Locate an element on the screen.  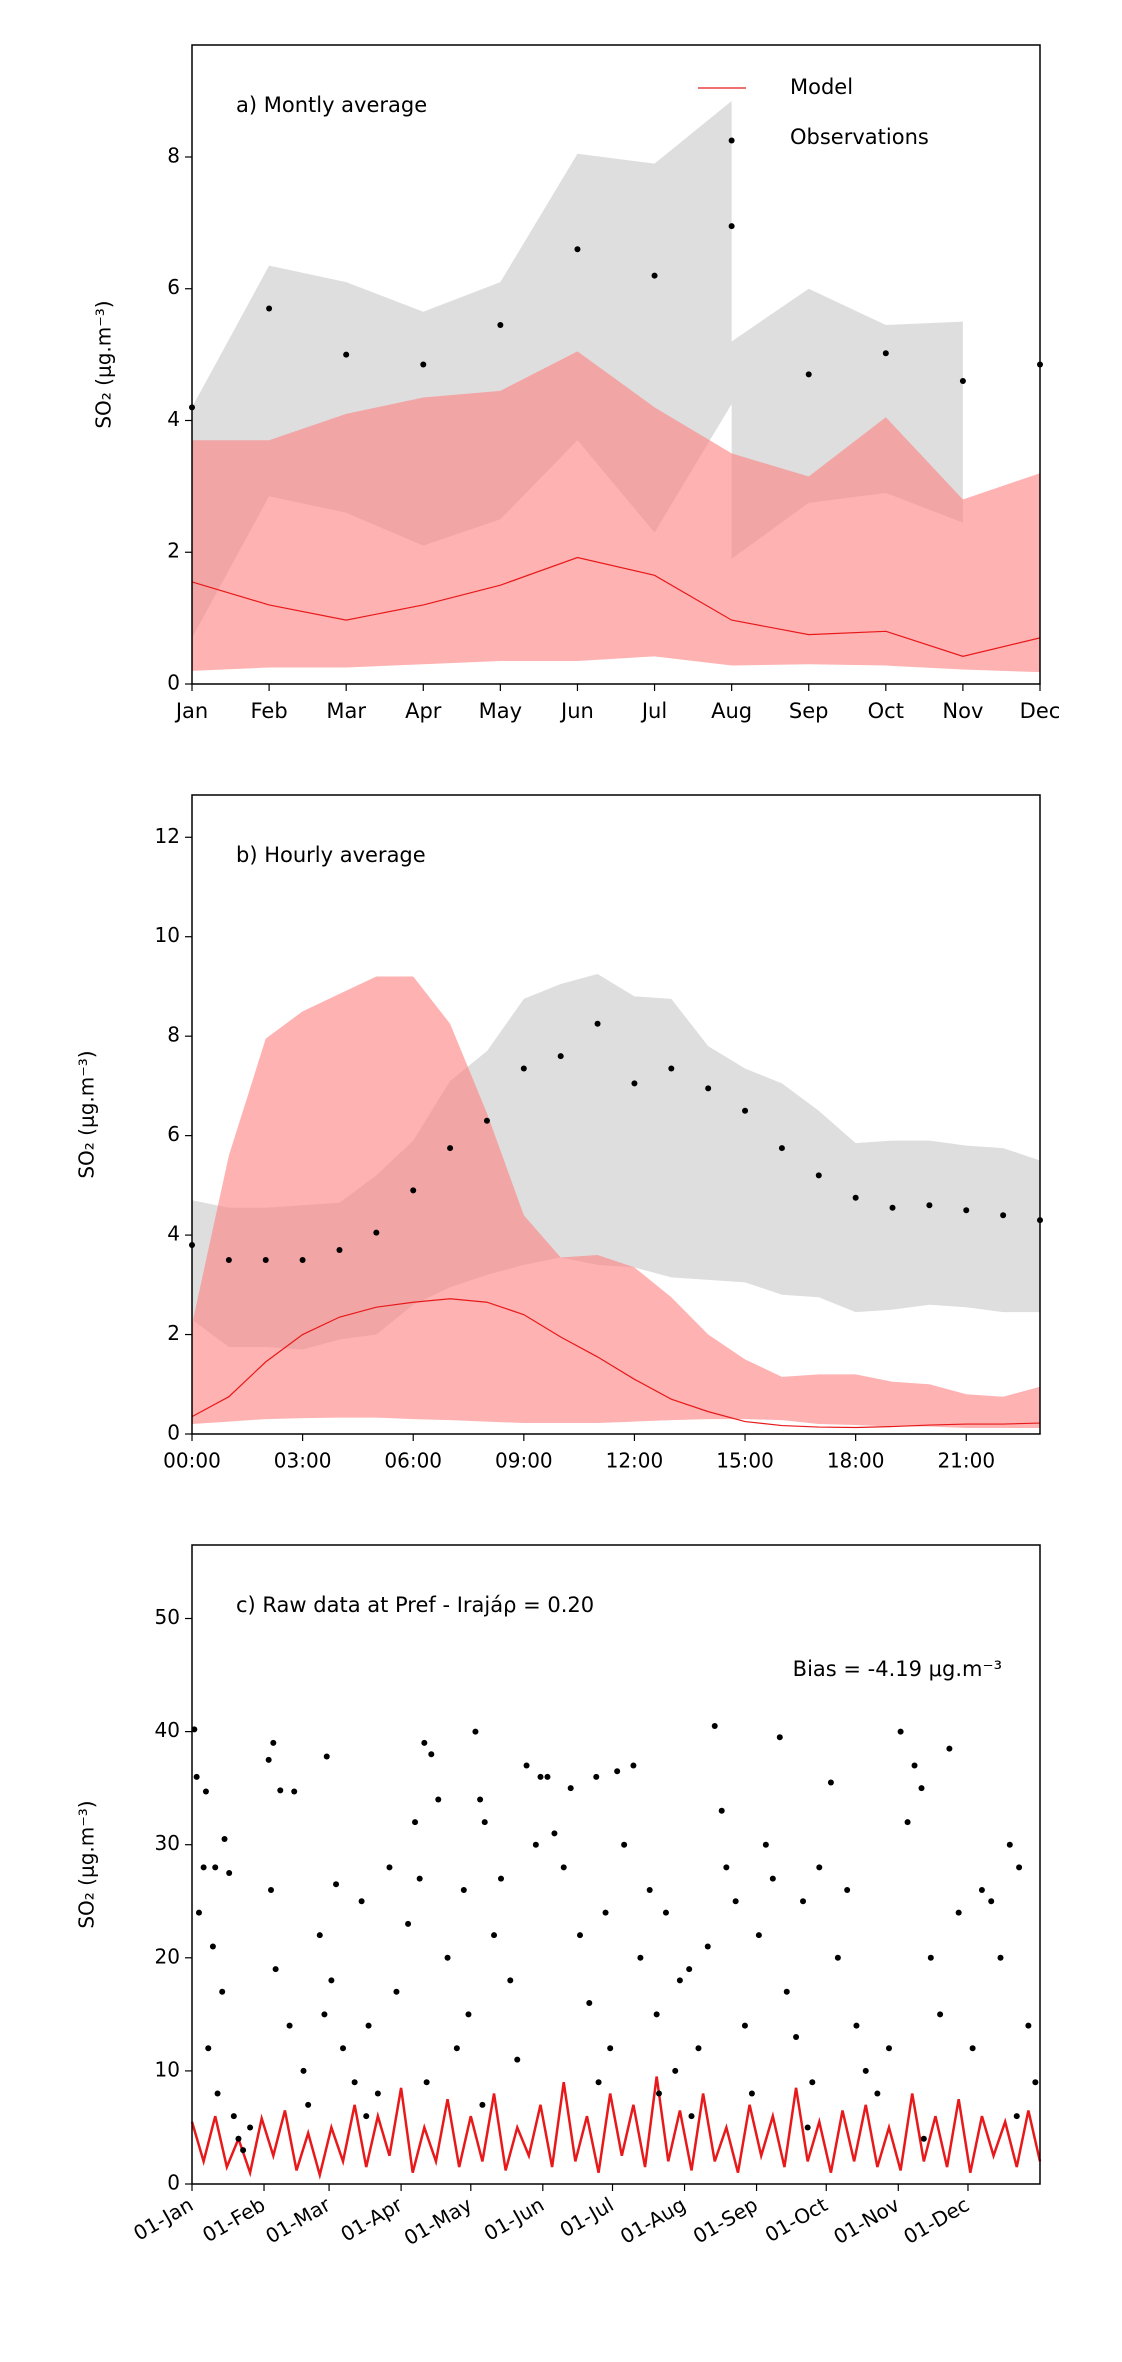
x-tick-label: 09:00 is located at coordinates (524, 1461).